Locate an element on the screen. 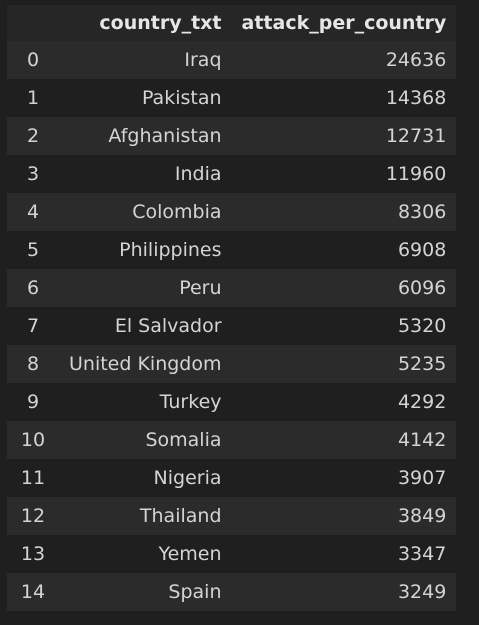 Image resolution: width=479 pixels, height=625 pixels. table-row: 2 Afghanistan 12731 is located at coordinates (232, 136).